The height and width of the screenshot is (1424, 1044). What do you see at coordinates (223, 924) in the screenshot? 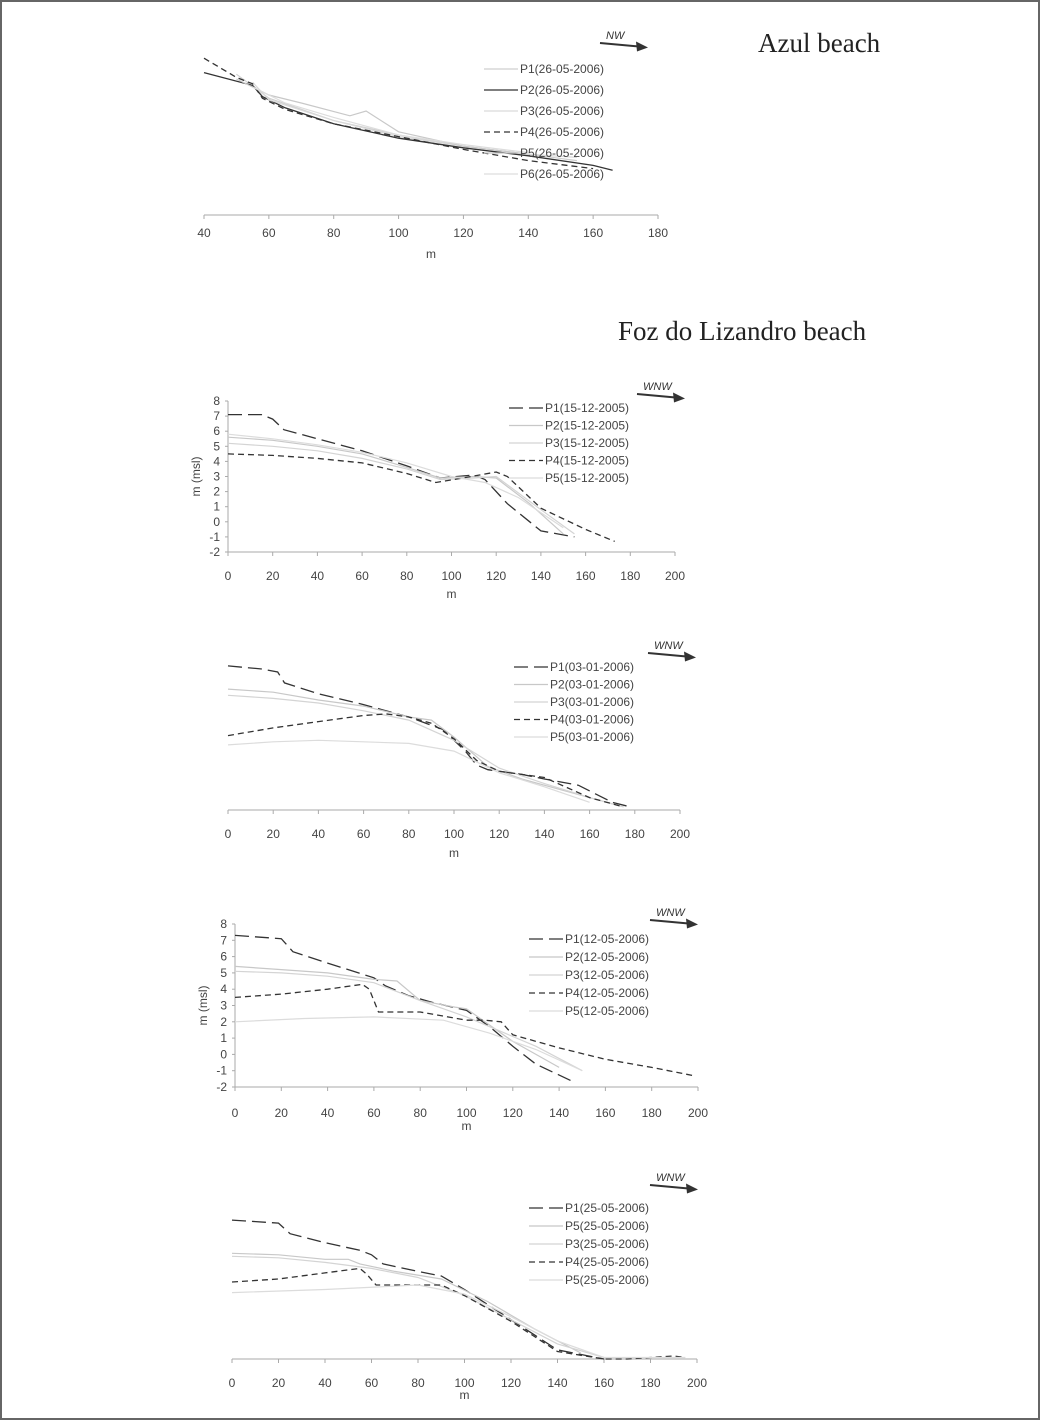
I see `y-tick-label: 8` at bounding box center [223, 924].